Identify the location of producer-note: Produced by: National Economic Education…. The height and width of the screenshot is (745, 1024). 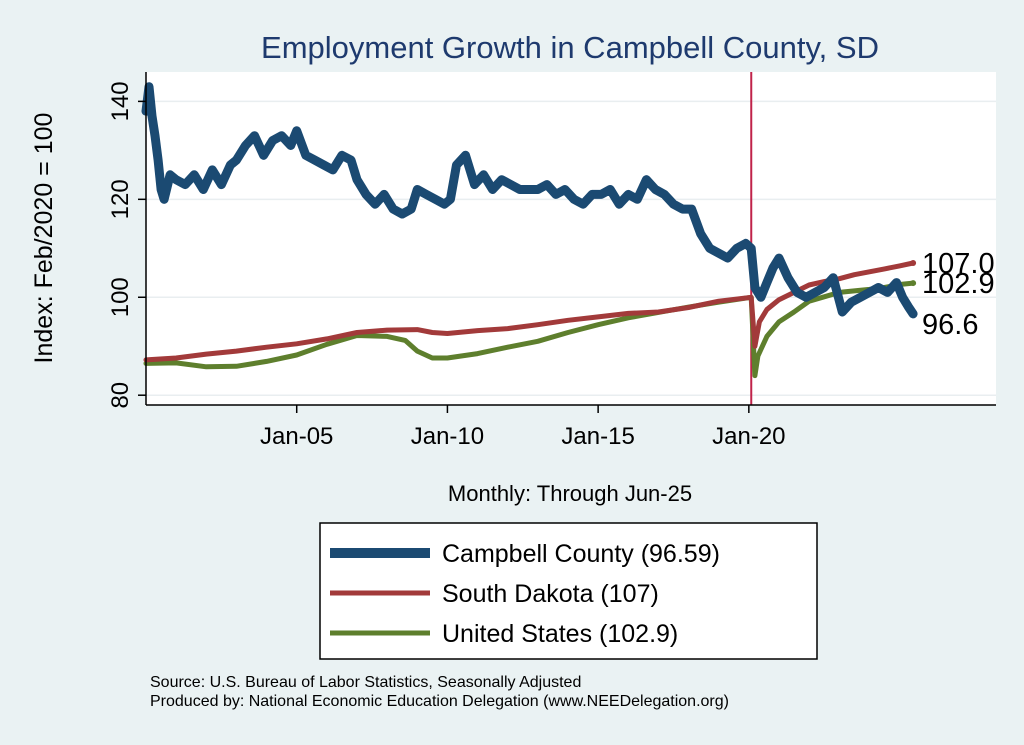
(439, 701).